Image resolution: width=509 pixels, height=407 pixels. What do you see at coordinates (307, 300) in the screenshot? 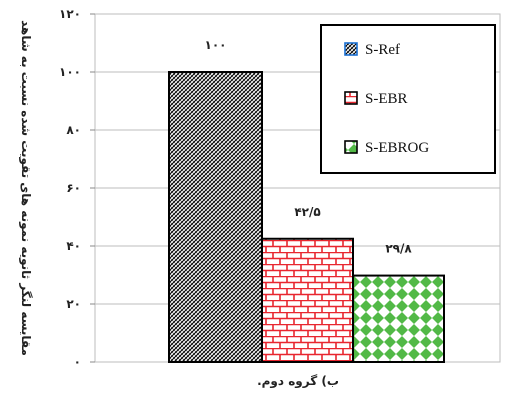
I see `bar-s-ebr` at bounding box center [307, 300].